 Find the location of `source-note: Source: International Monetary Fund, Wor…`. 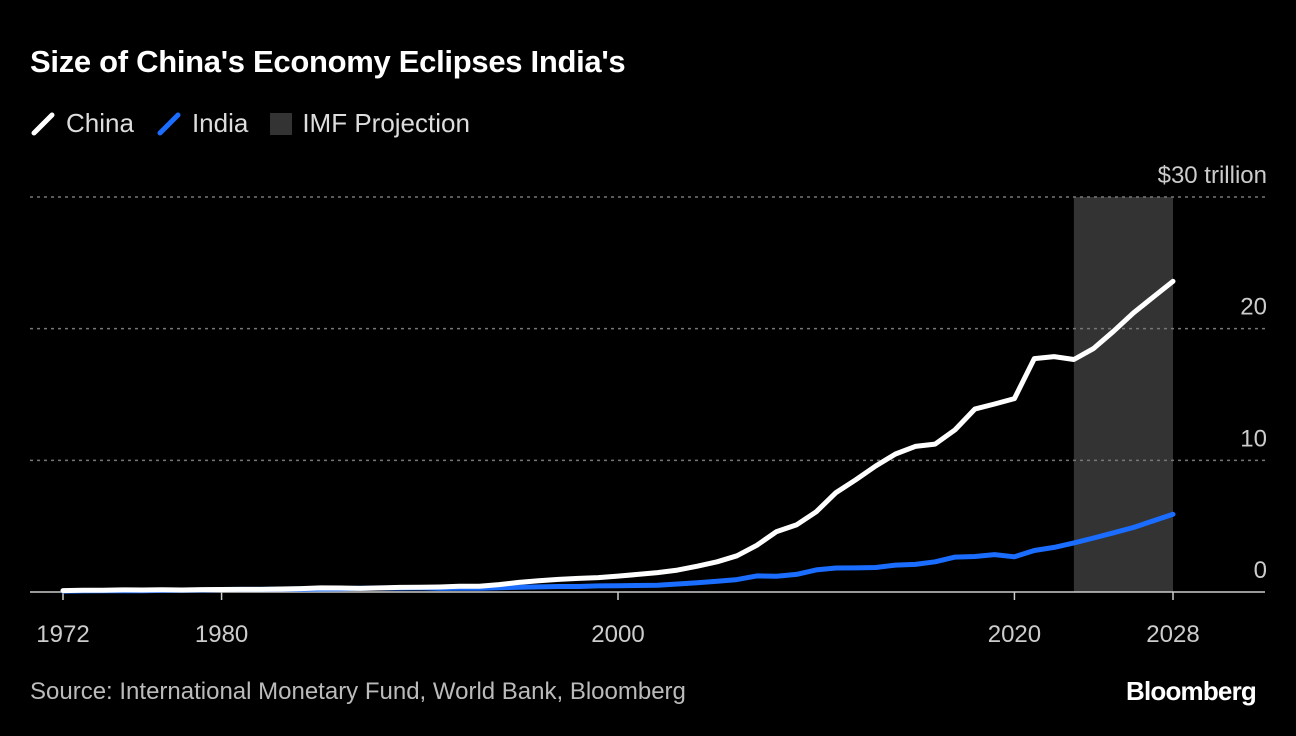

source-note: Source: International Monetary Fund, Wor… is located at coordinates (358, 691).